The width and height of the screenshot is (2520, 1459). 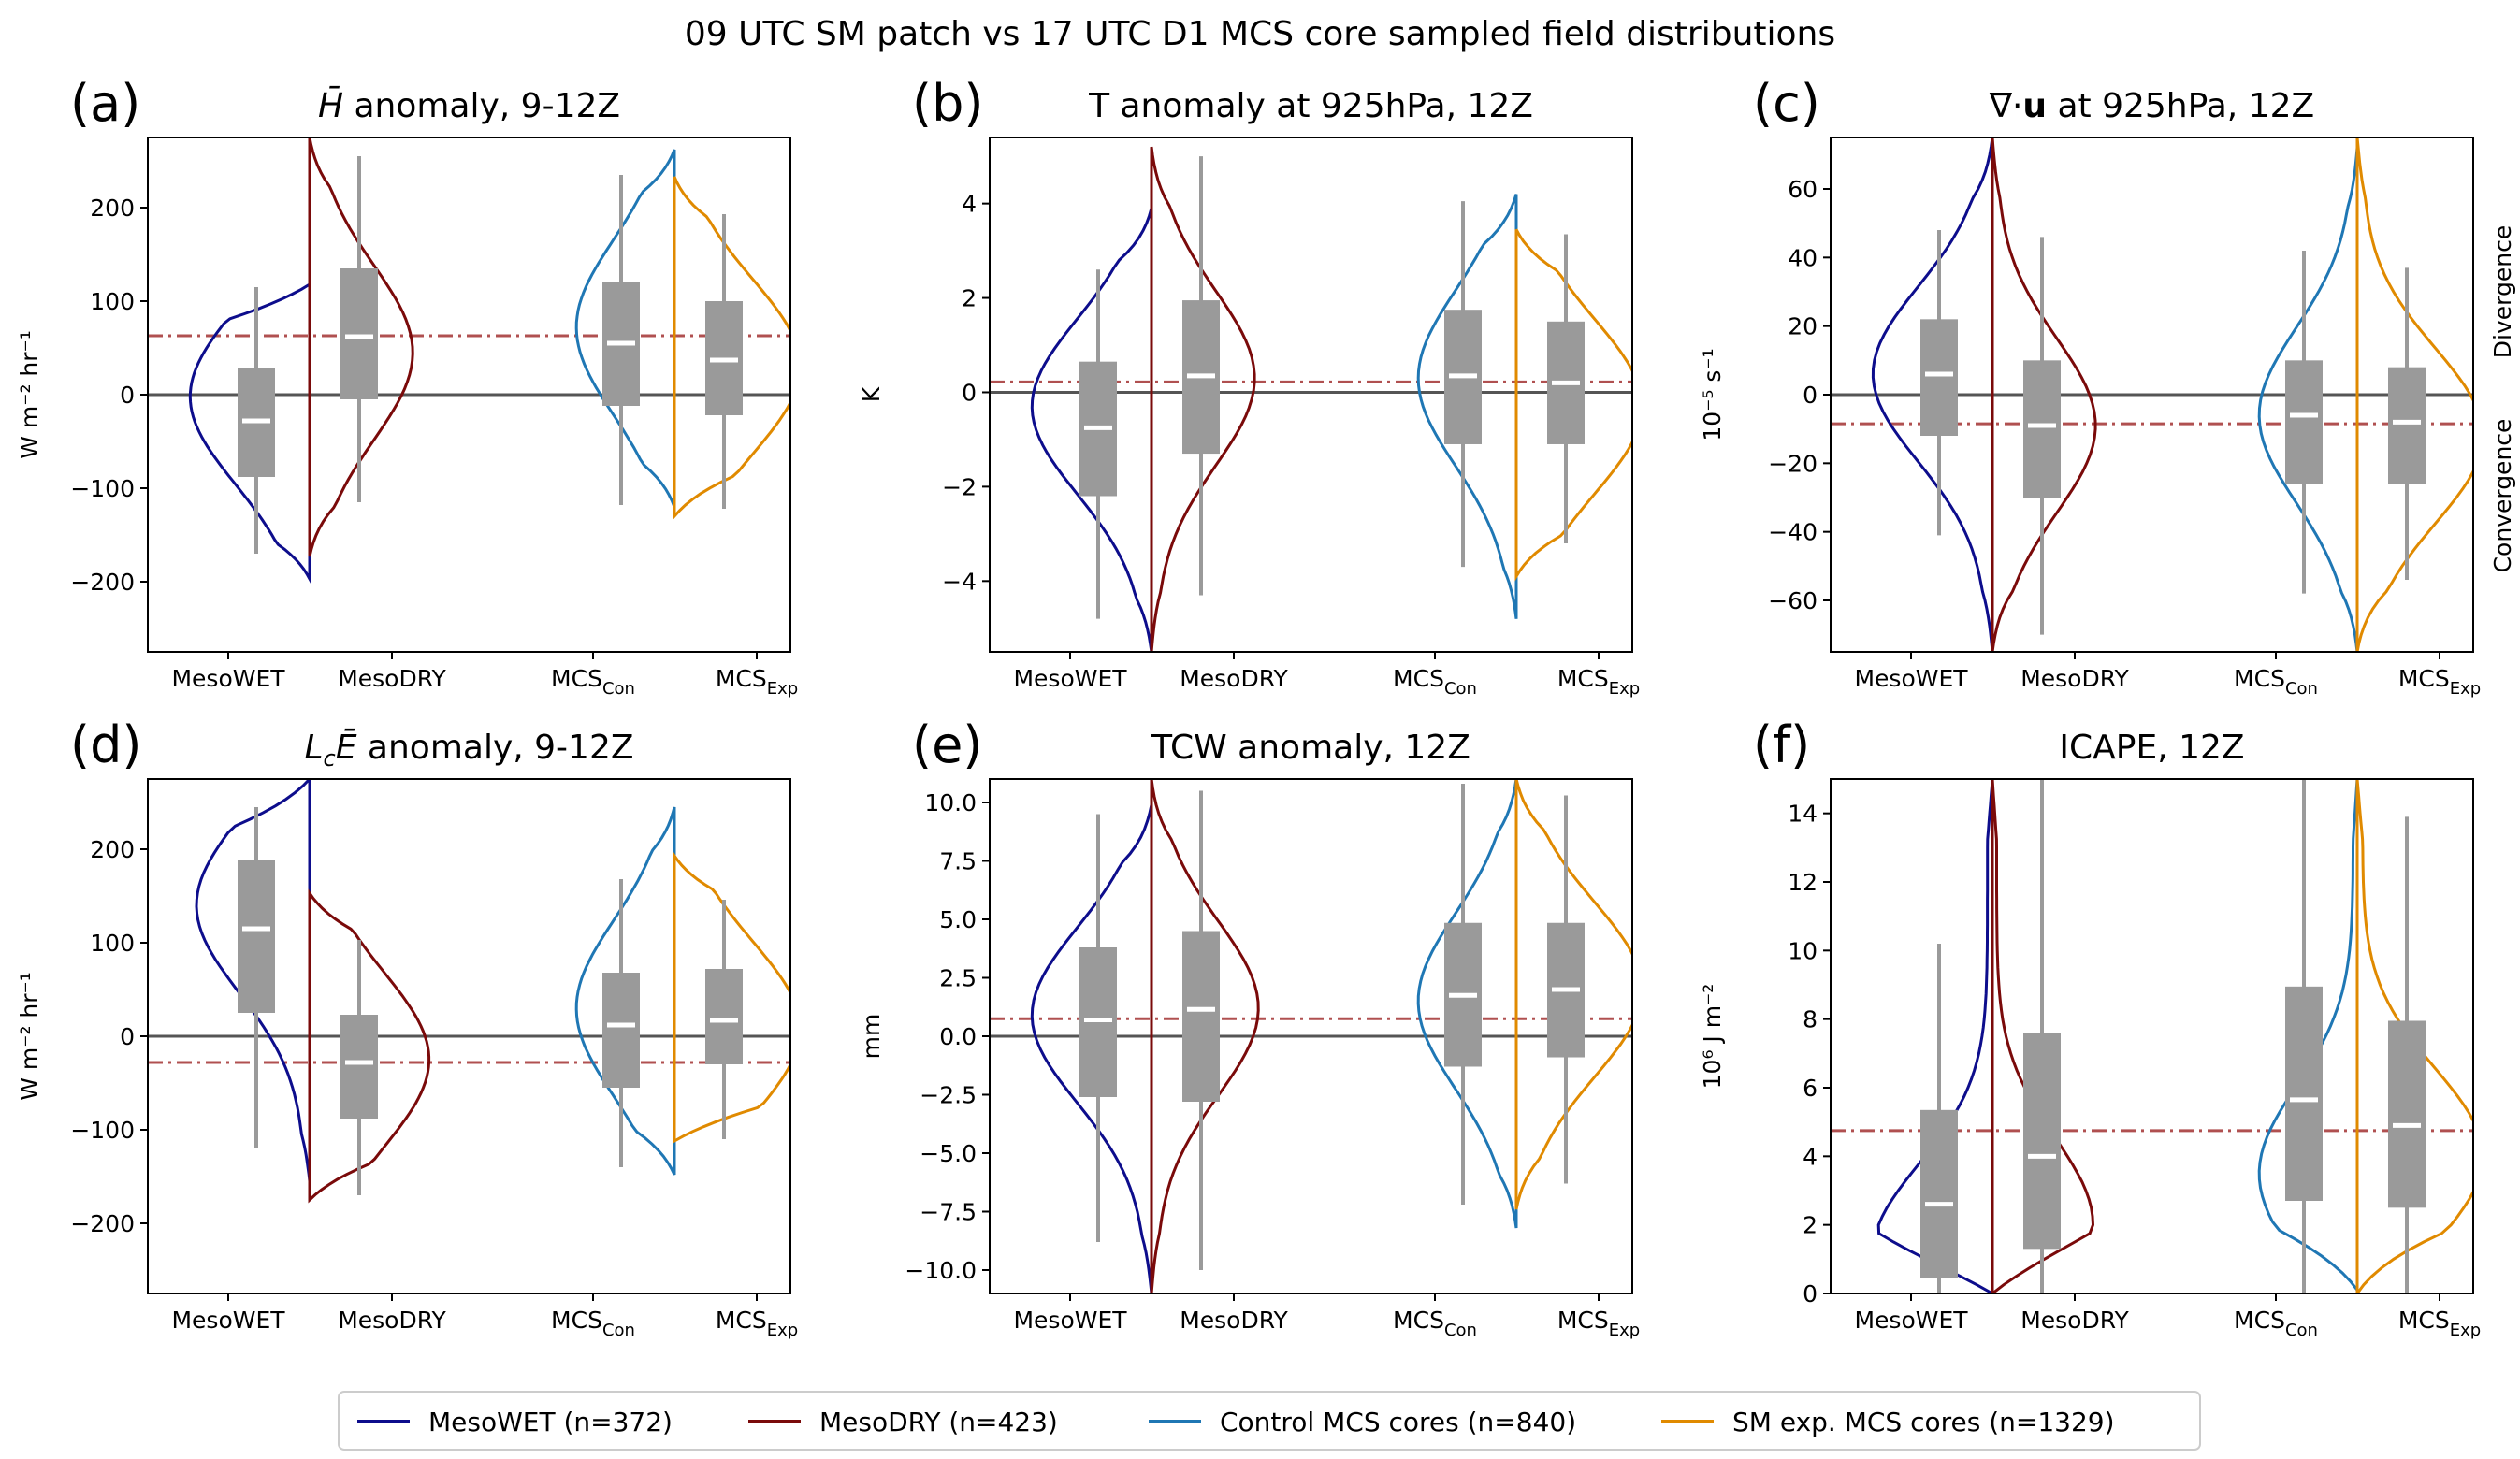 I want to click on y-tick-label: −40, so click(x=1793, y=532).